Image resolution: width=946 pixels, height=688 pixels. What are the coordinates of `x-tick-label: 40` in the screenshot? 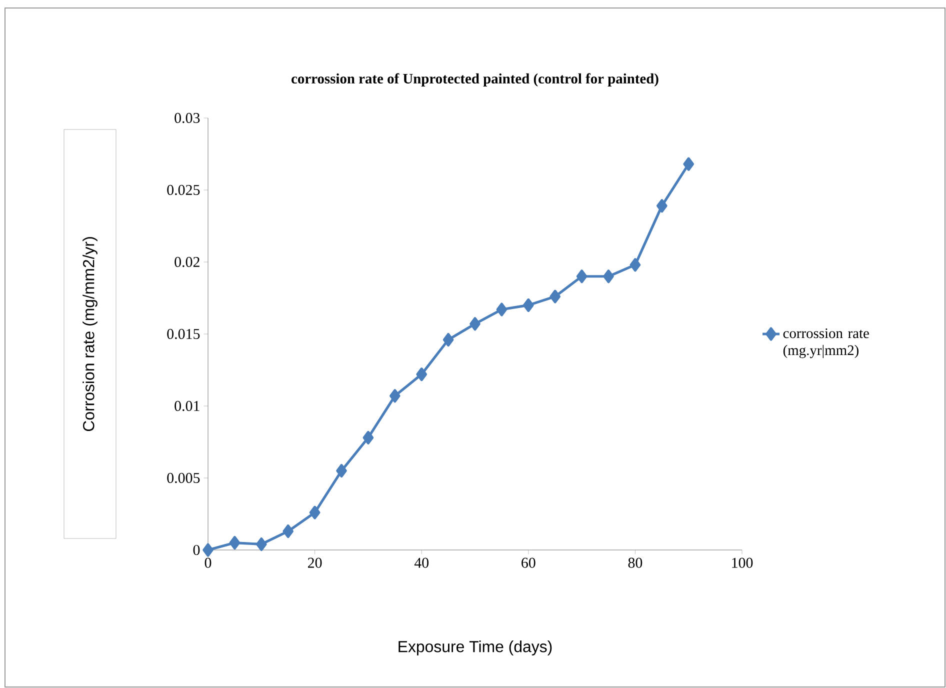 It's located at (421, 563).